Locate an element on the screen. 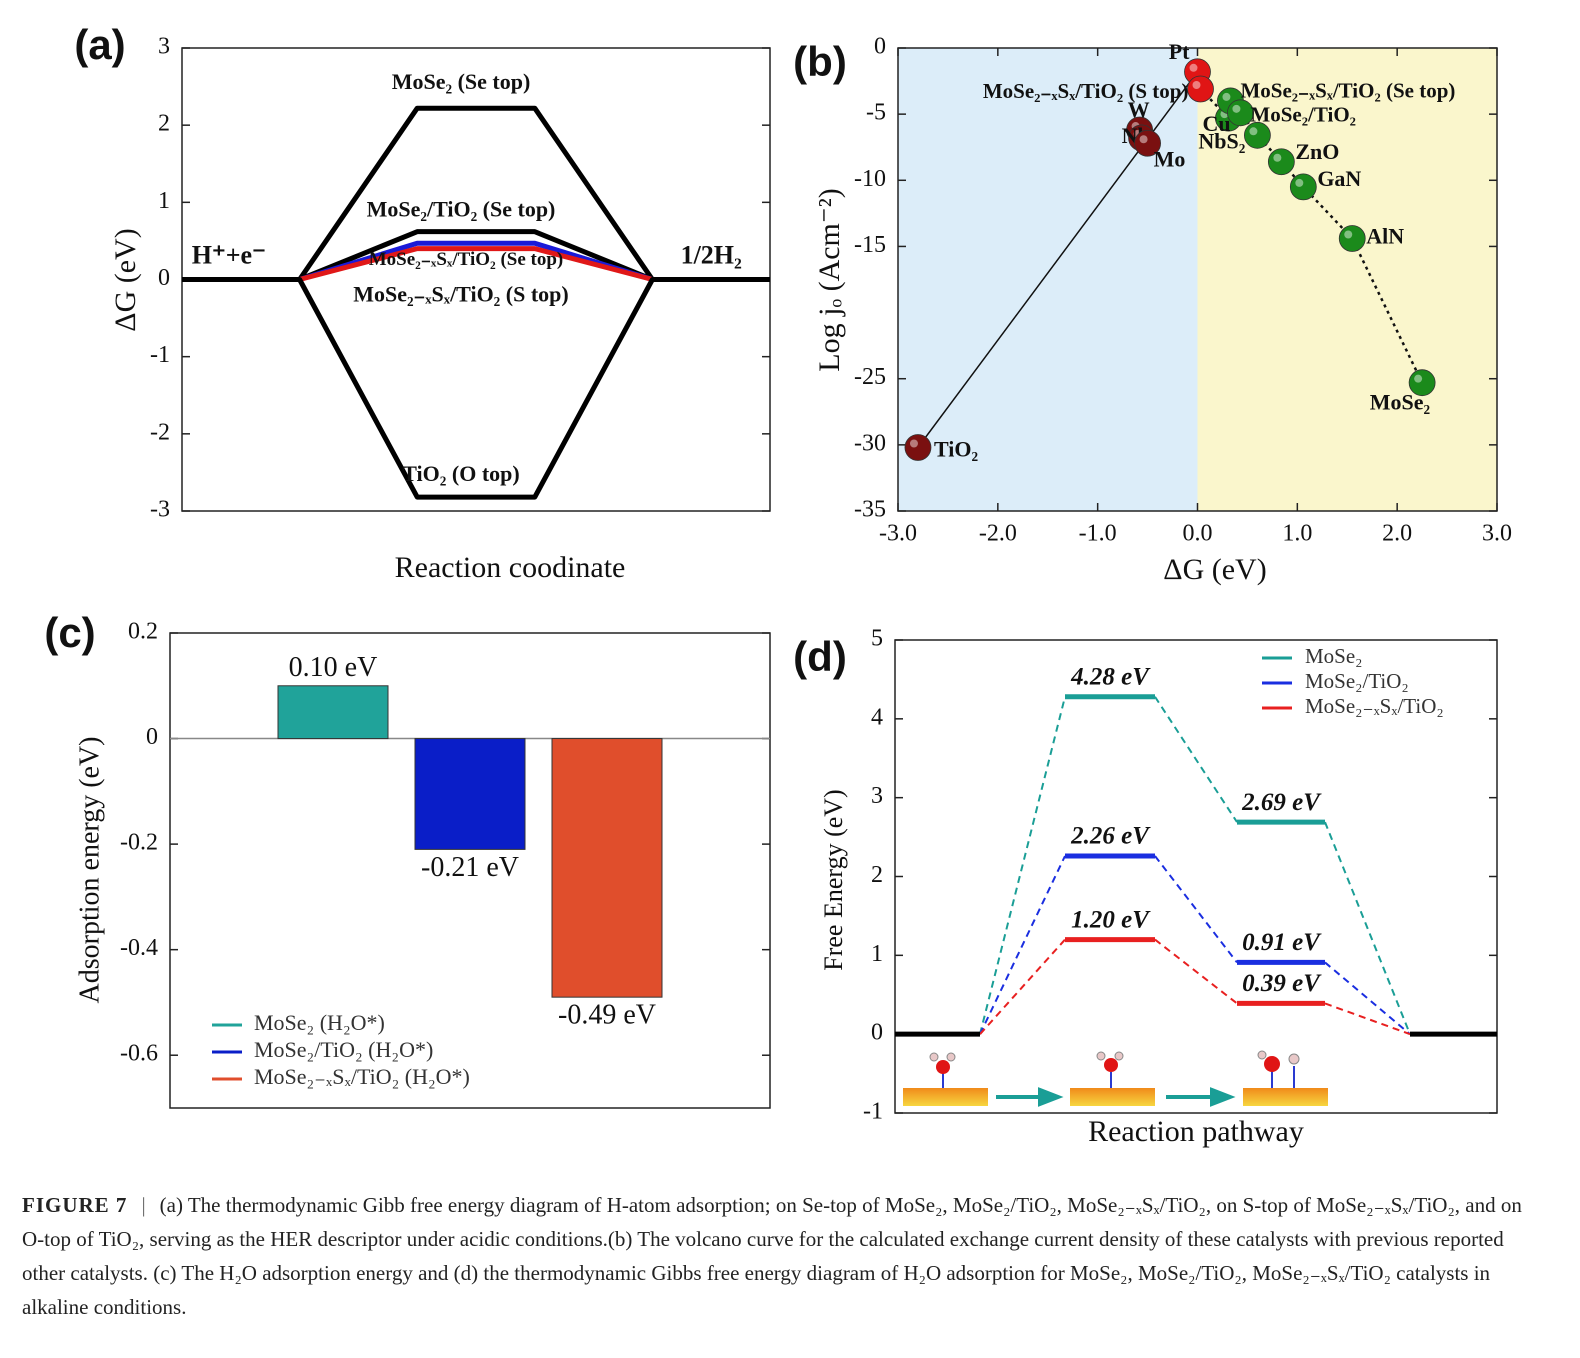 Image resolution: width=1580 pixels, height=1358 pixels. value-label: 0.91 eV is located at coordinates (1282, 942).